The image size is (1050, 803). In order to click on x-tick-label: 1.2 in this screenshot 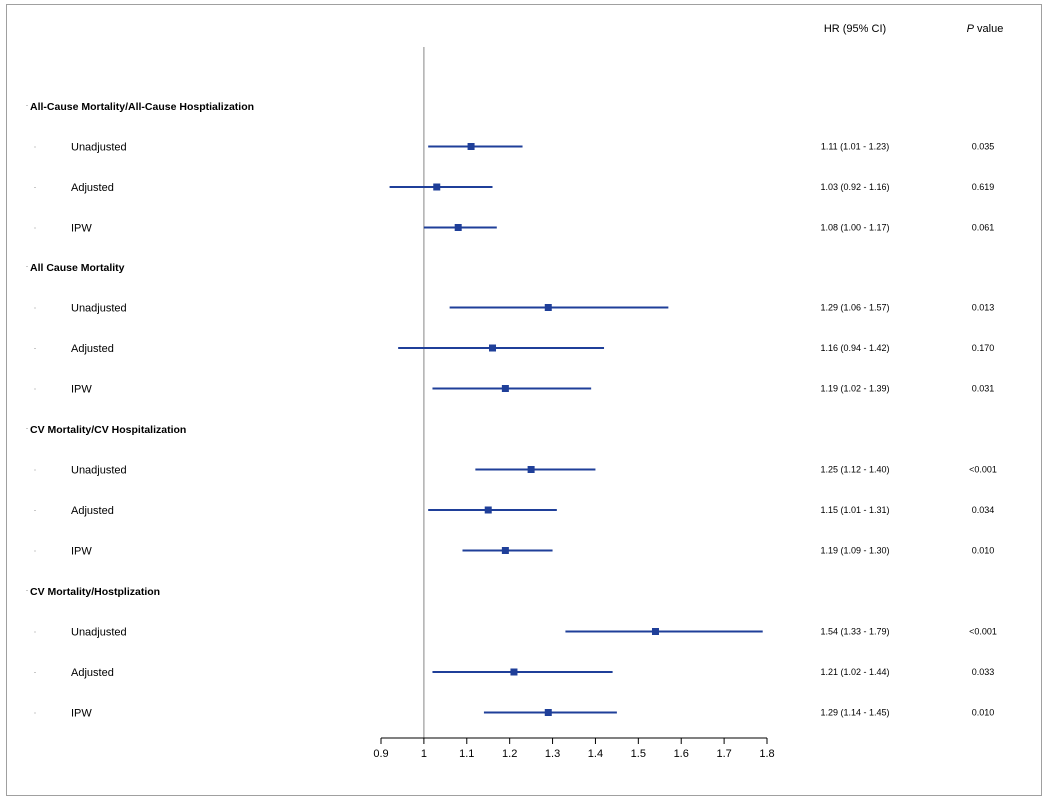, I will do `click(509, 754)`.